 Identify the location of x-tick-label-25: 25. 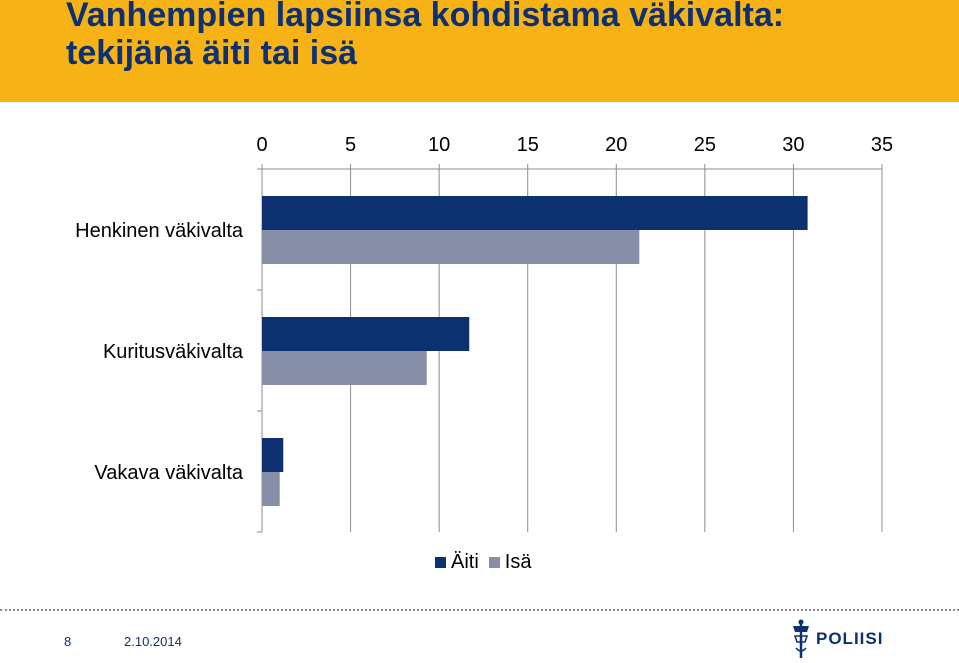
(705, 145).